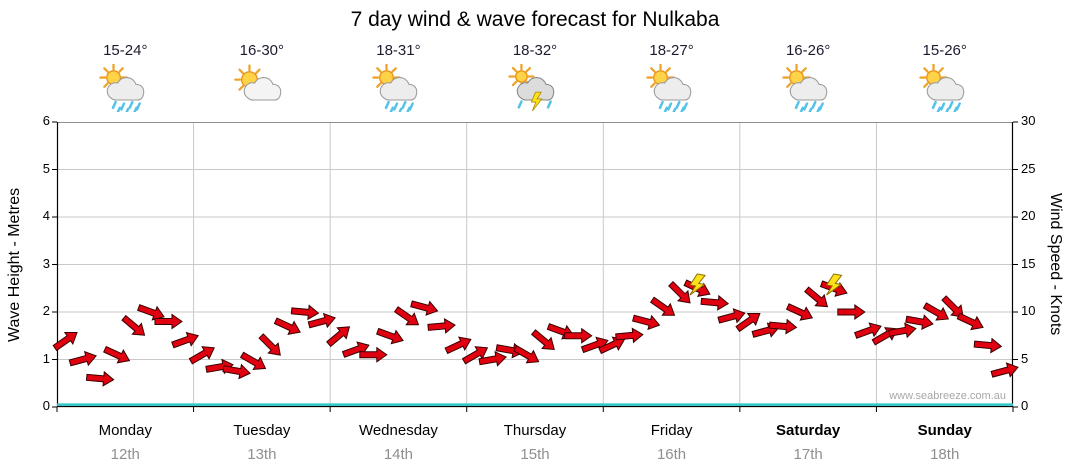  What do you see at coordinates (262, 430) in the screenshot?
I see `day-name: Tuesday` at bounding box center [262, 430].